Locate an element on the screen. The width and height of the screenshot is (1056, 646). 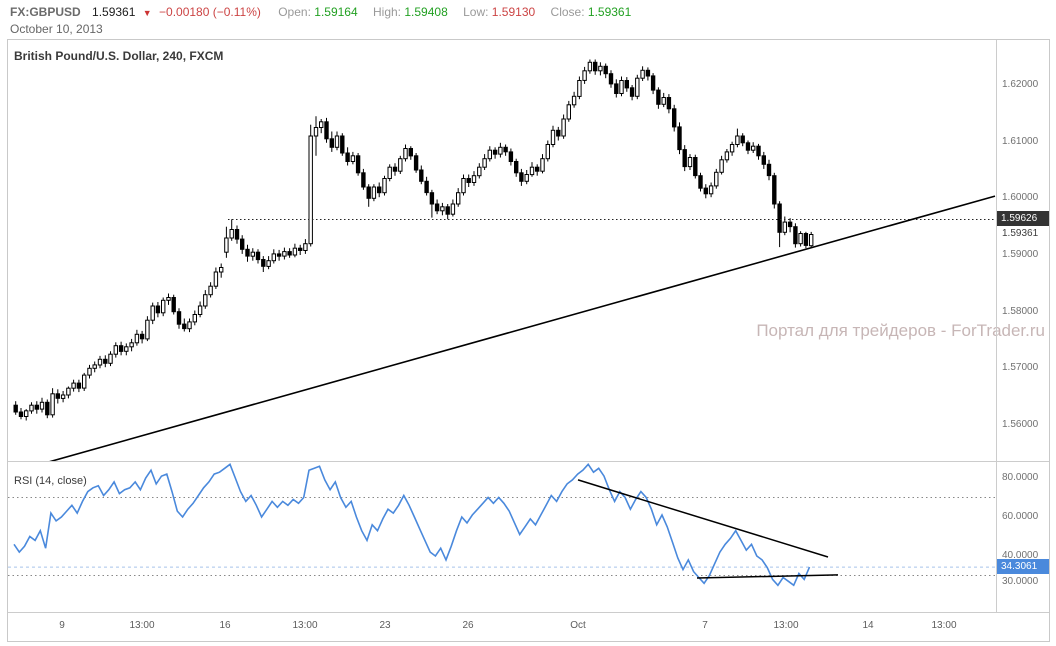
open-value: 1.59164 is located at coordinates (336, 12).